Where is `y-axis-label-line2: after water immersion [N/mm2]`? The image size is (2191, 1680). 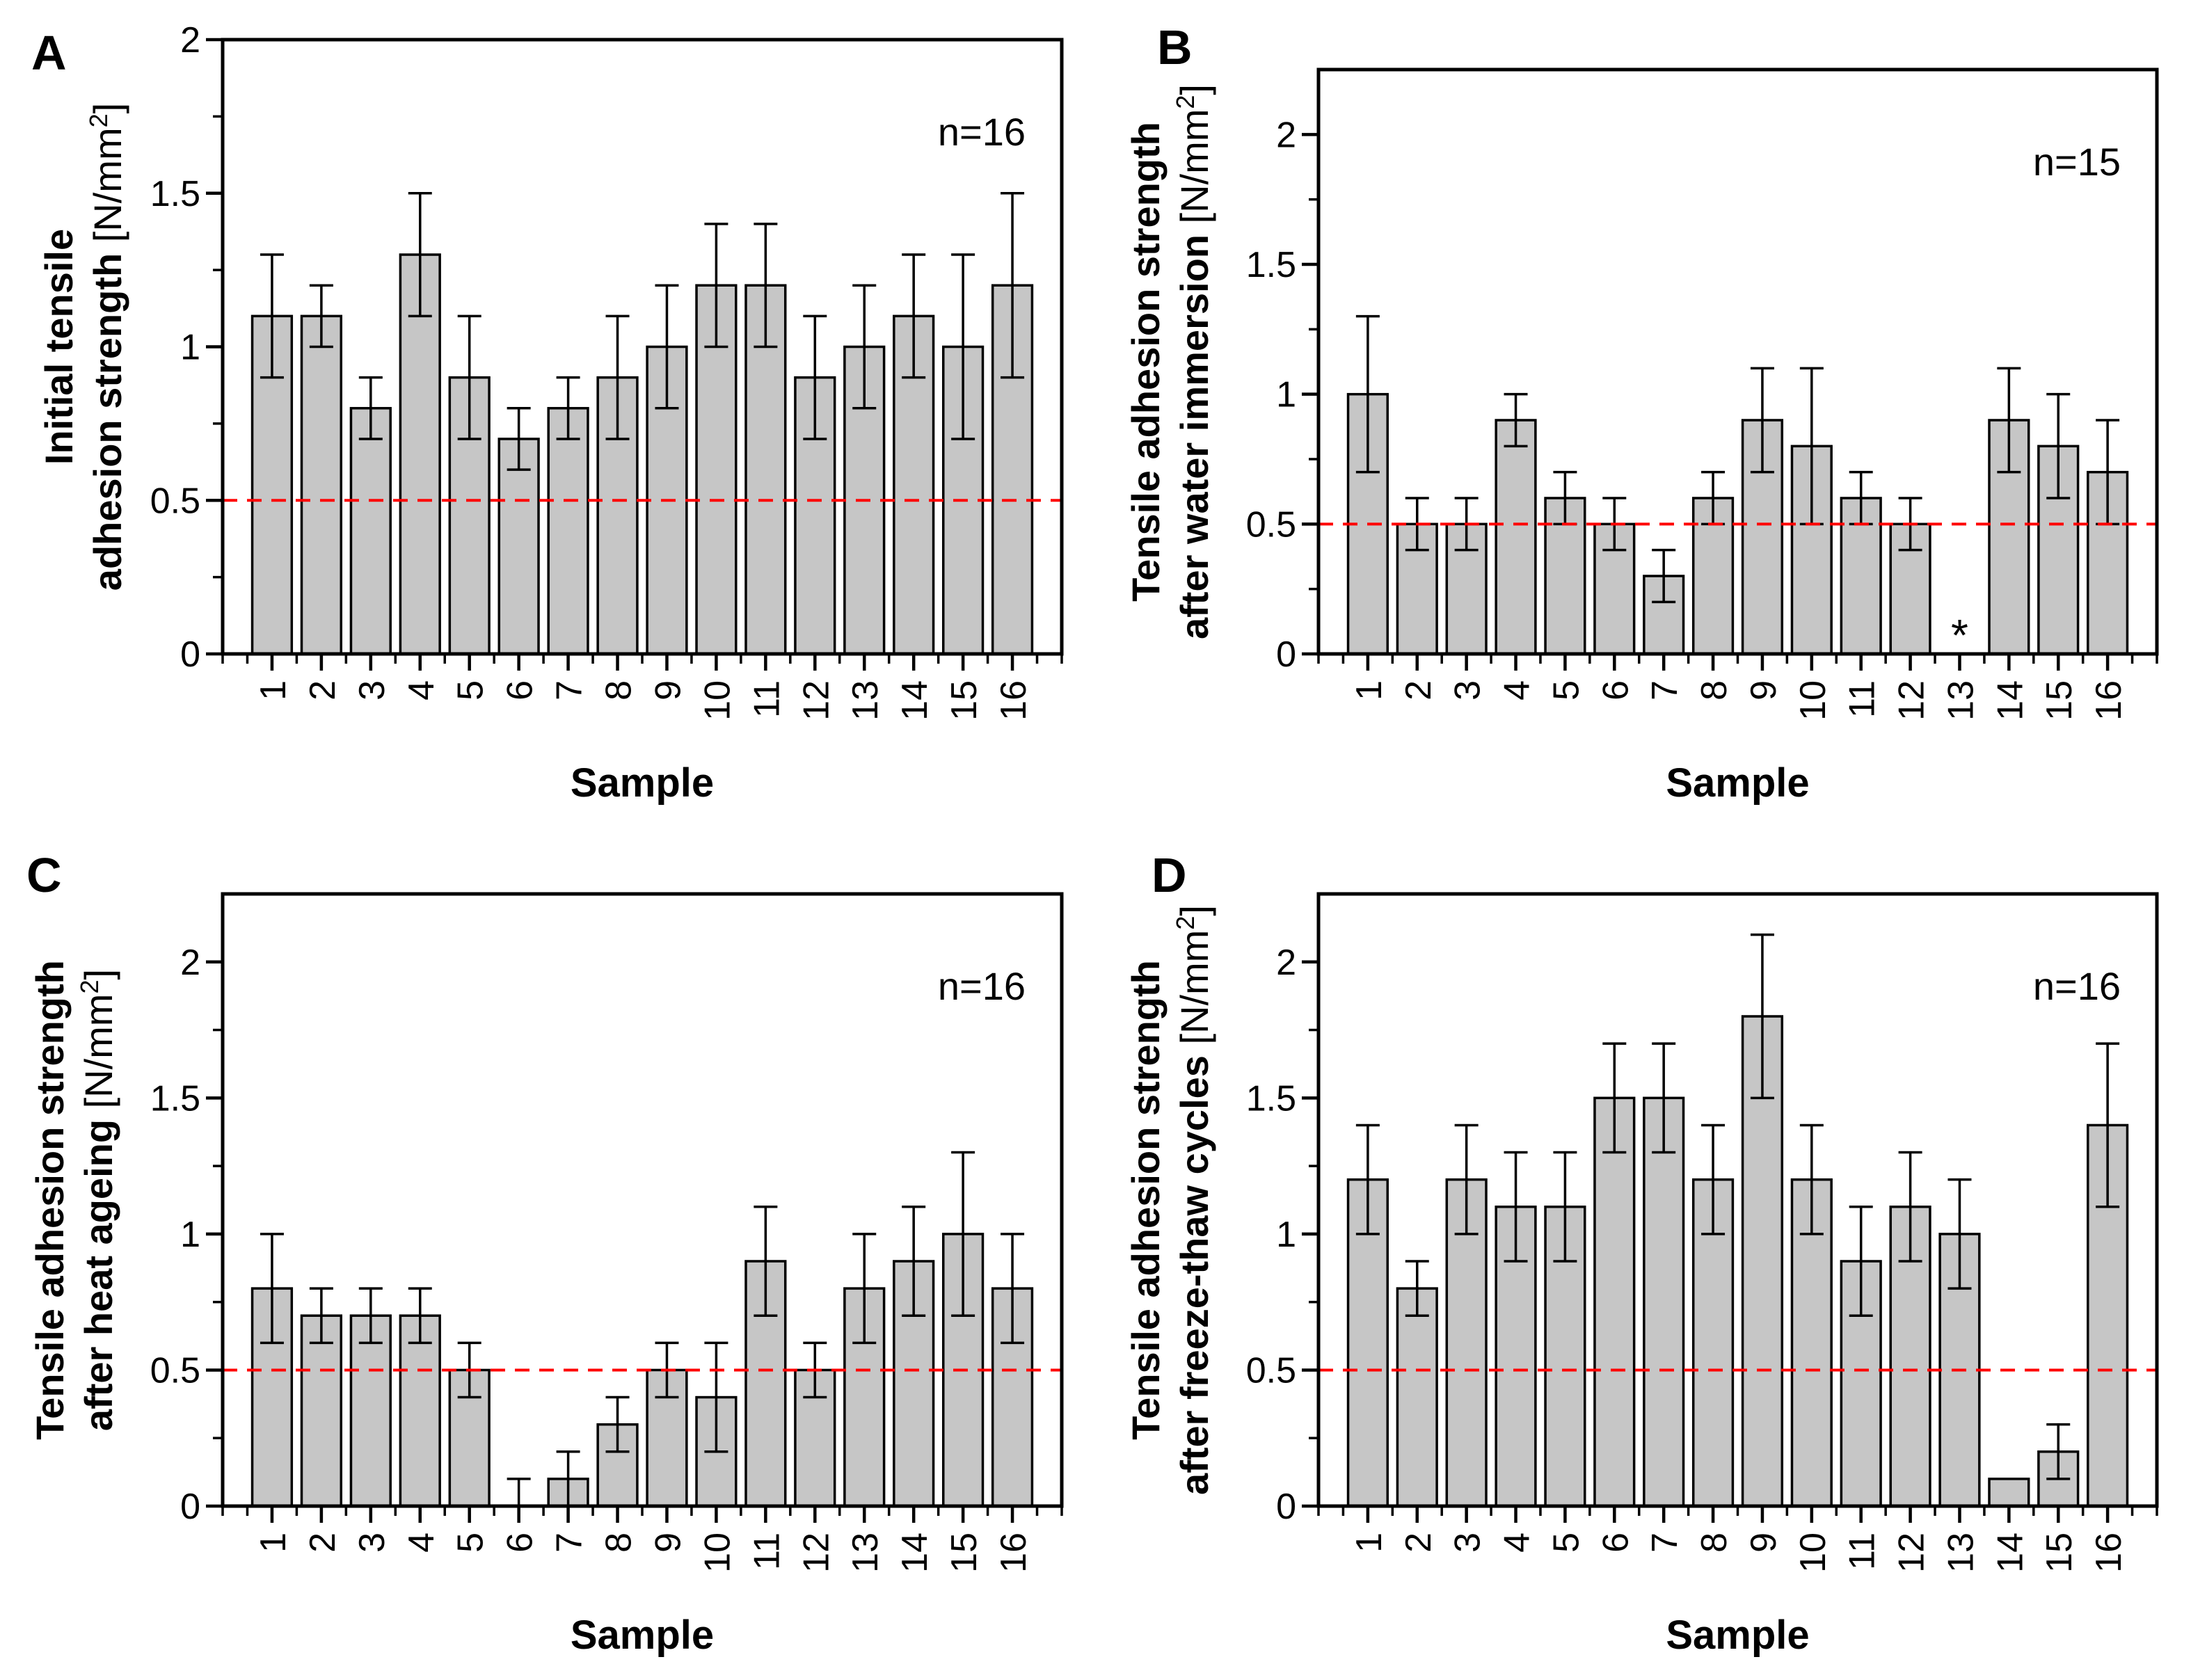 y-axis-label-line2: after water immersion [N/mm2] is located at coordinates (1193, 361).